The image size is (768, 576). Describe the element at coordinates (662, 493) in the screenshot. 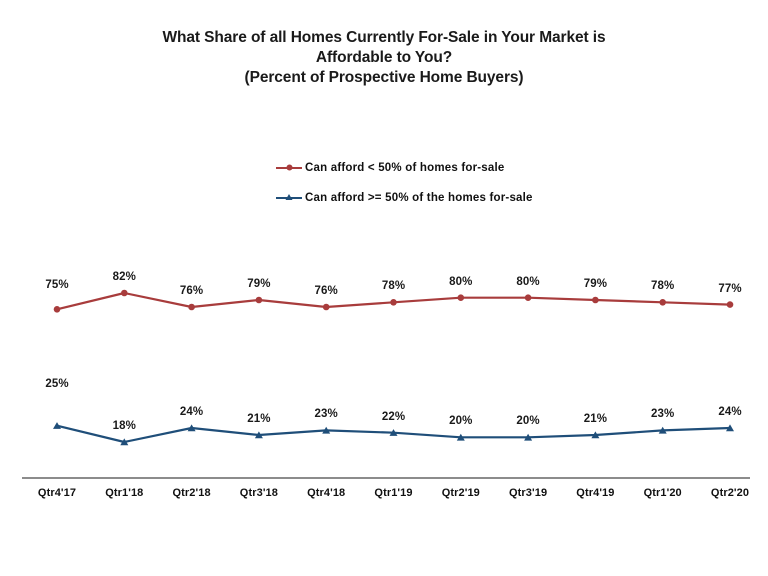

I see `x-axis-tick-label: Qtr1'20` at that location.